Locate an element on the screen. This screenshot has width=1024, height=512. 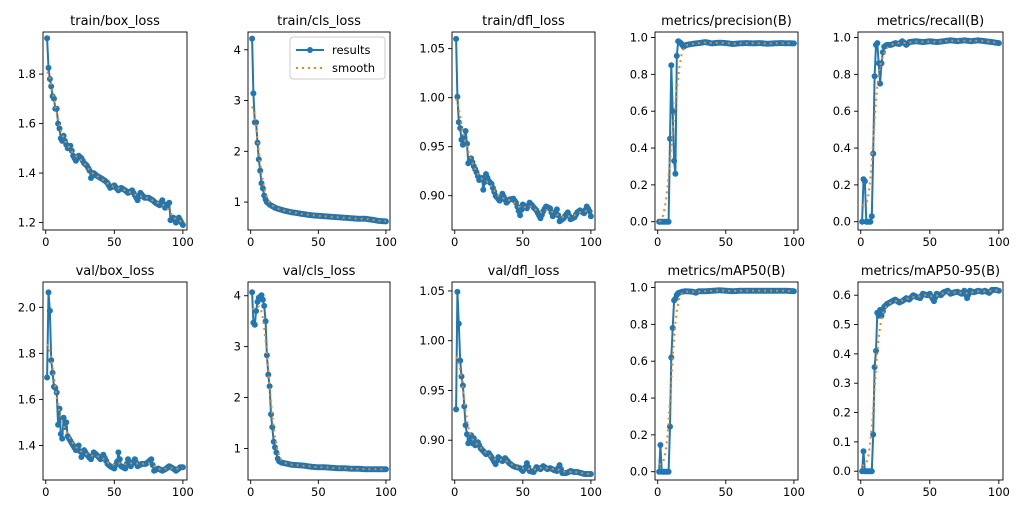
y-tick-label: 4 is located at coordinates (237, 296).